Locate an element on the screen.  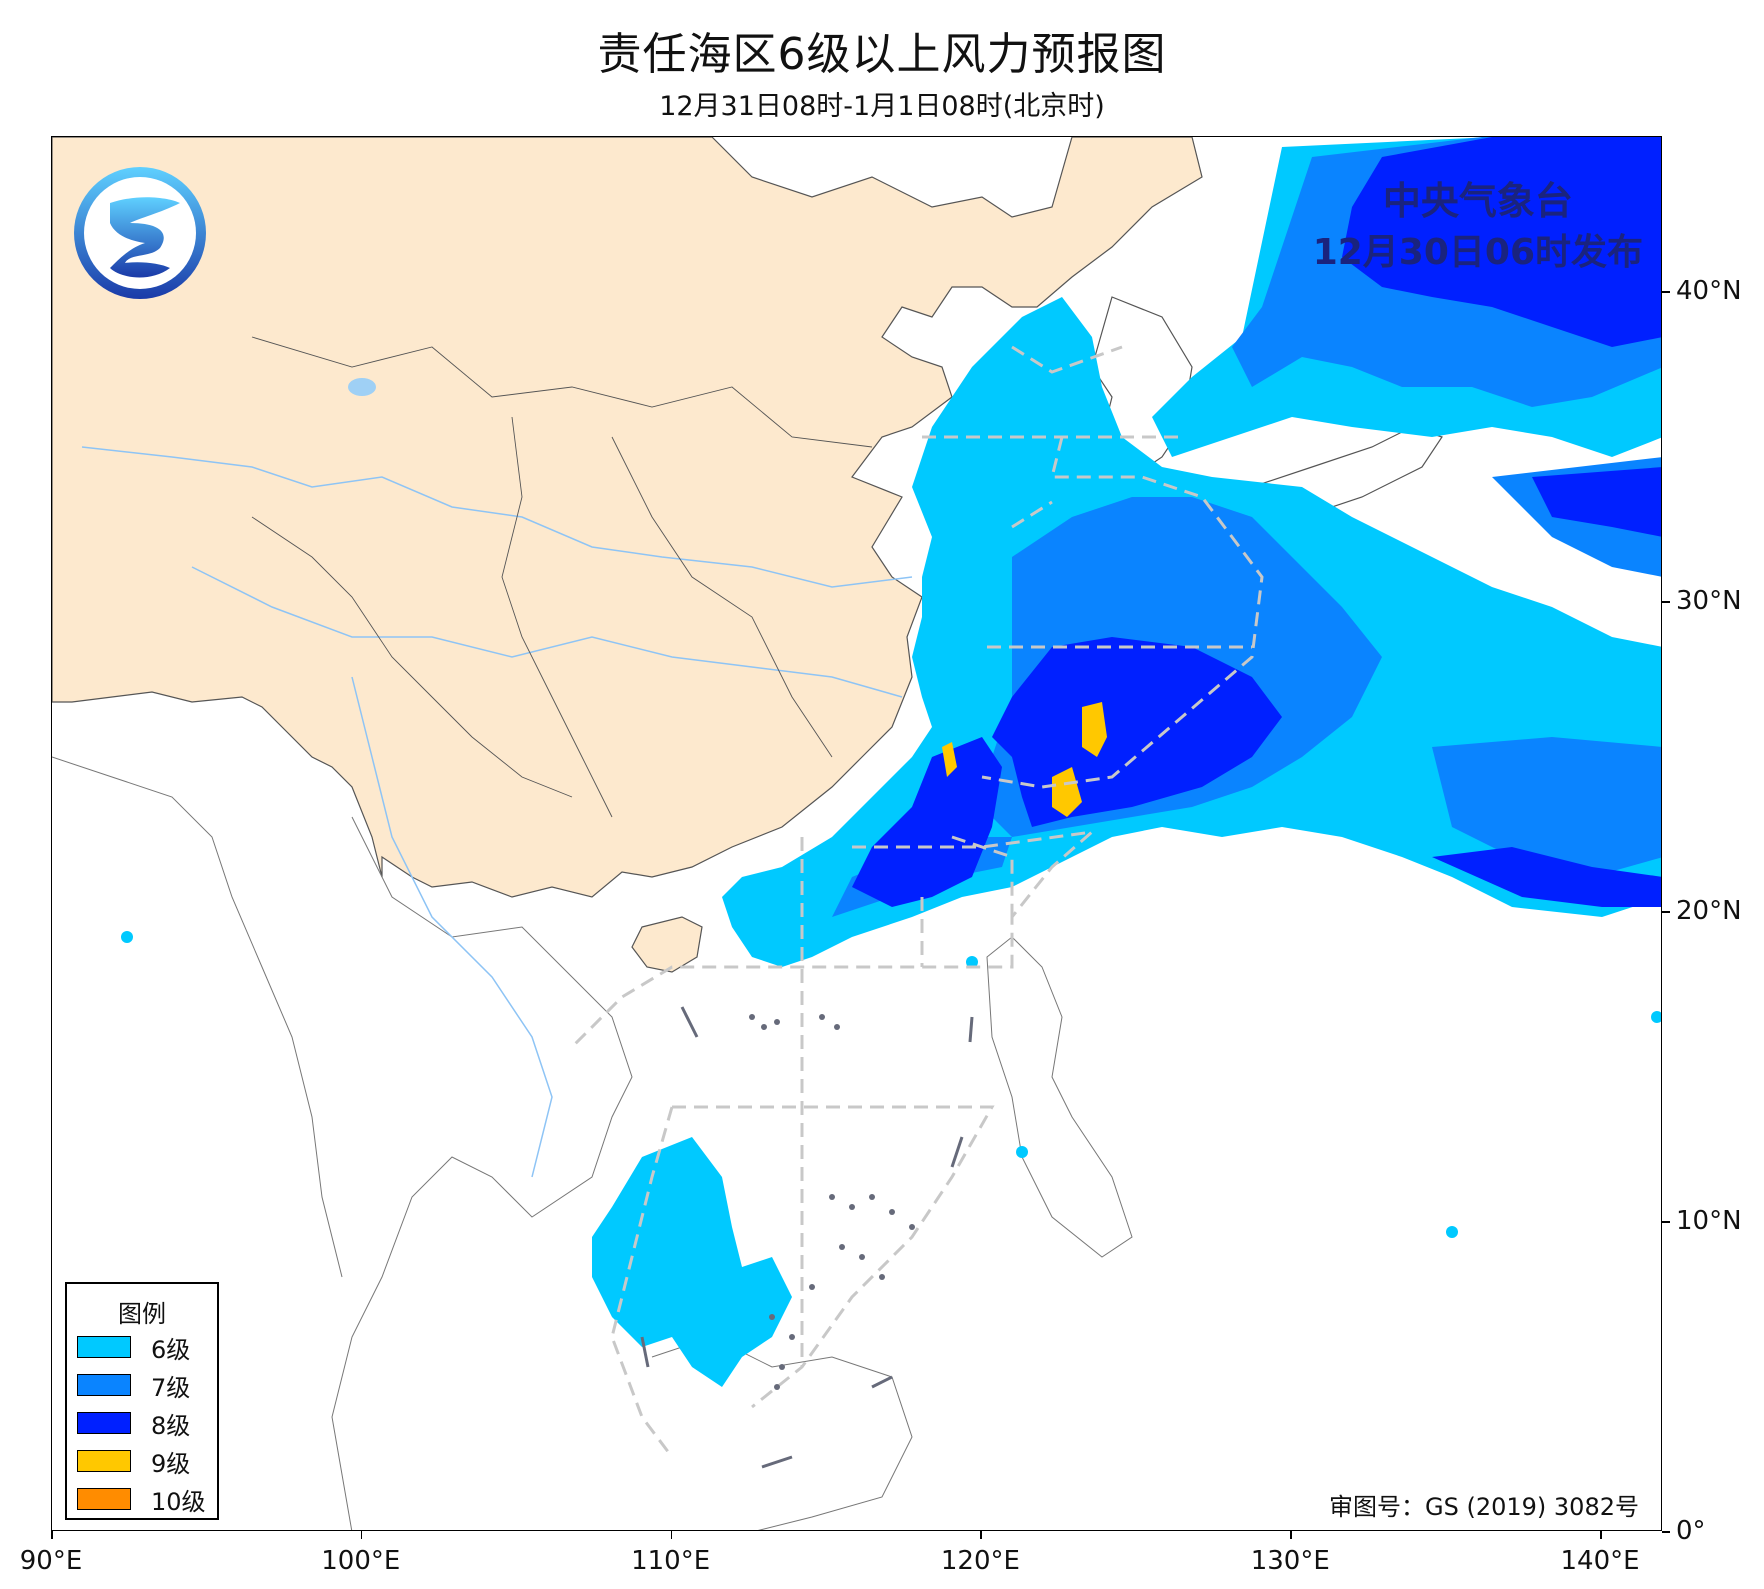
x-tick-label: 90°E is located at coordinates (51, 1561).